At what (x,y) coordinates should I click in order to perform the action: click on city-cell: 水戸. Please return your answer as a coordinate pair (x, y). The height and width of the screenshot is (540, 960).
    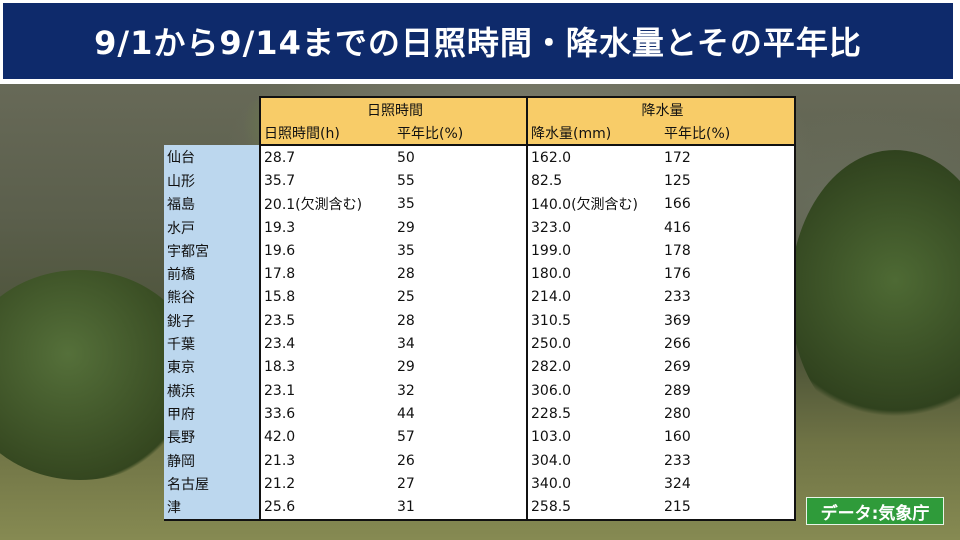
    Looking at the image, I should click on (212, 227).